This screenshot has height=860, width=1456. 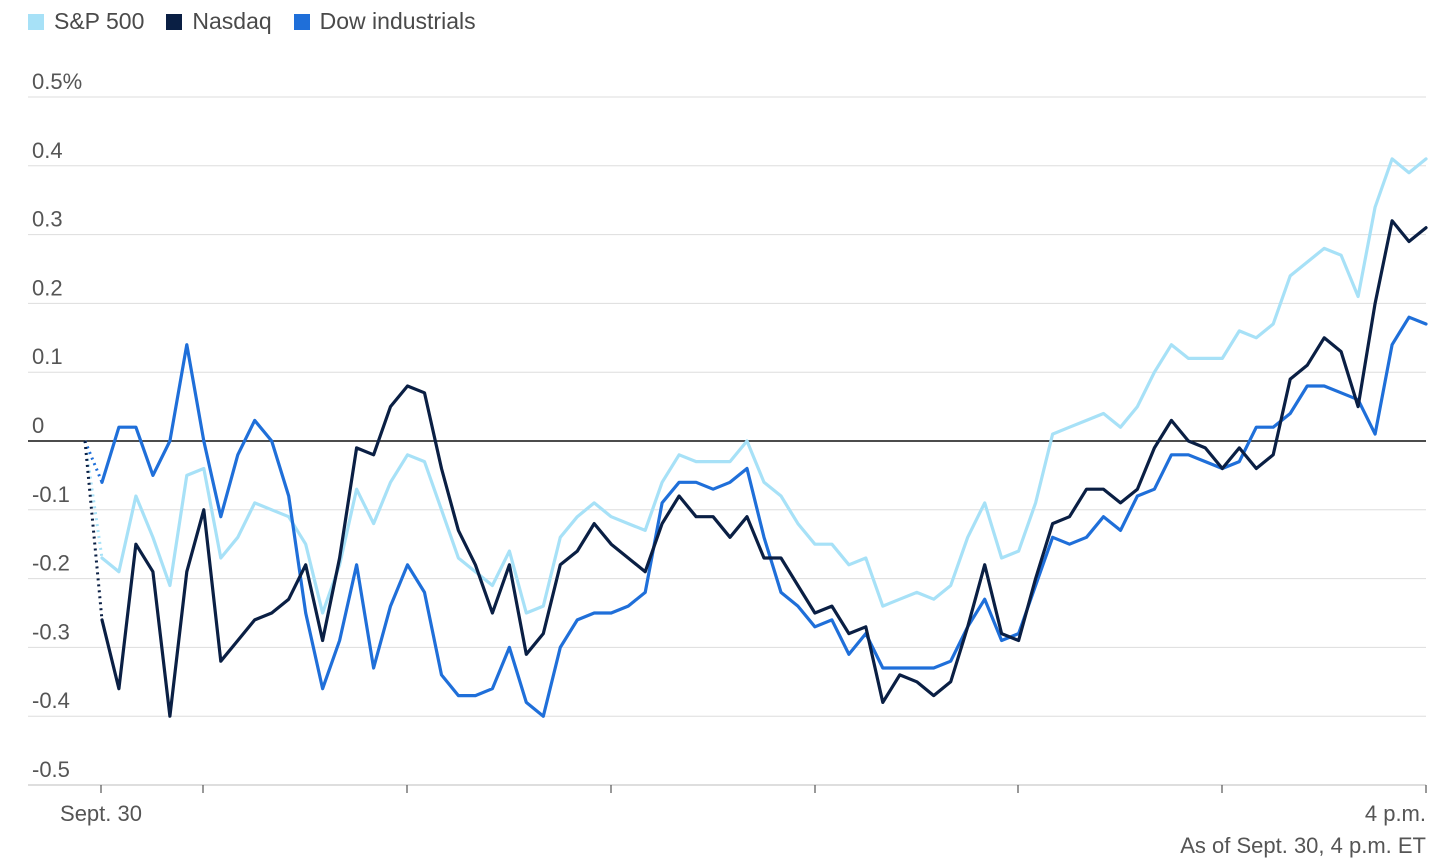 I want to click on y-tick-label: -0.5, so click(x=51, y=769).